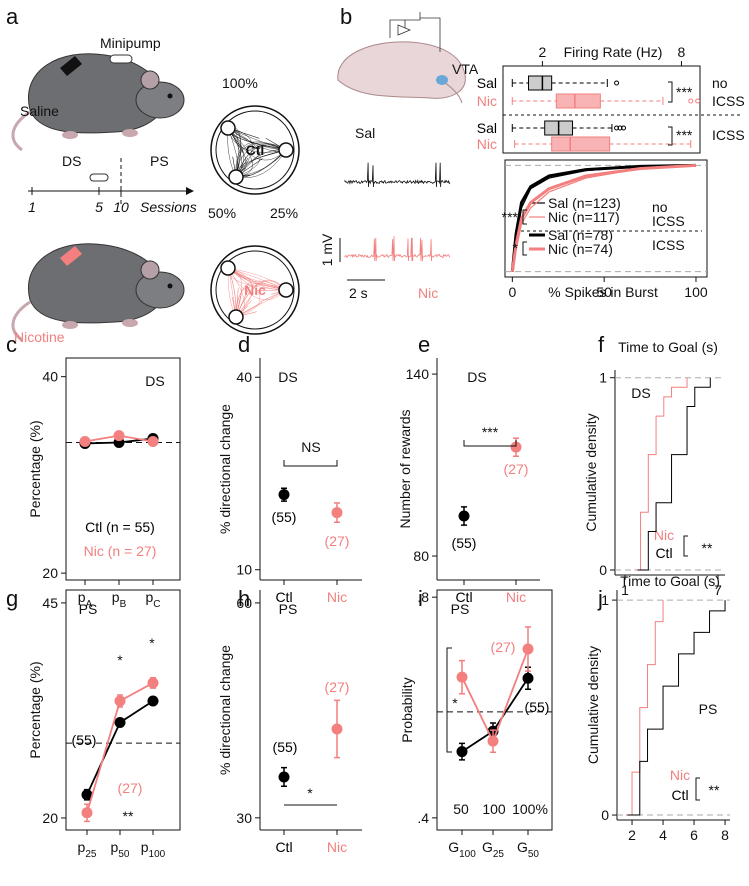 The width and height of the screenshot is (749, 886). Describe the element at coordinates (580, 249) in the screenshot. I see `legend-entry: Nic (n=74)` at that location.